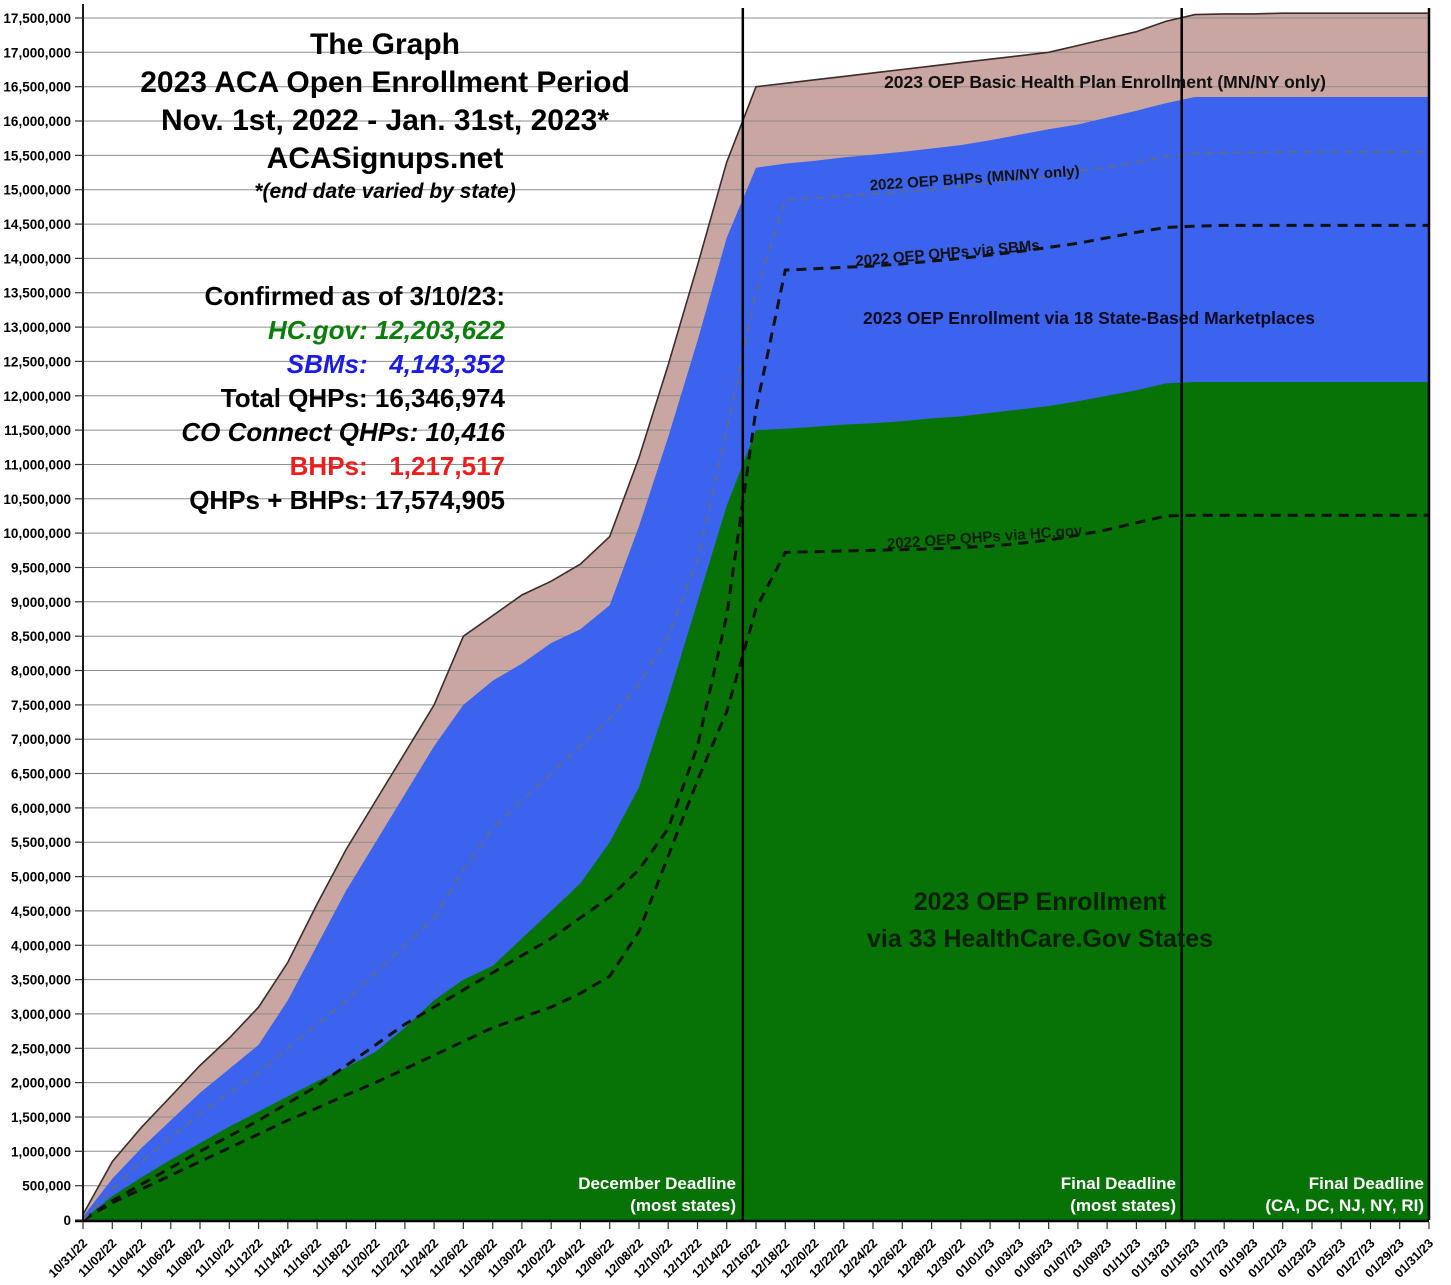 The image size is (1451, 1285). What do you see at coordinates (657, 1183) in the screenshot?
I see `chart-annotation-7: December Deadline` at bounding box center [657, 1183].